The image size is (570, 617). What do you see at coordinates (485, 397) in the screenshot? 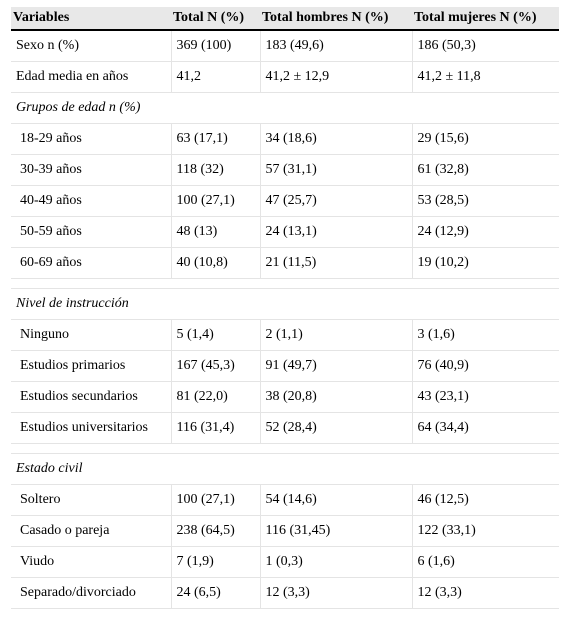
I see `cell-women: 43 (23,1)` at bounding box center [485, 397].